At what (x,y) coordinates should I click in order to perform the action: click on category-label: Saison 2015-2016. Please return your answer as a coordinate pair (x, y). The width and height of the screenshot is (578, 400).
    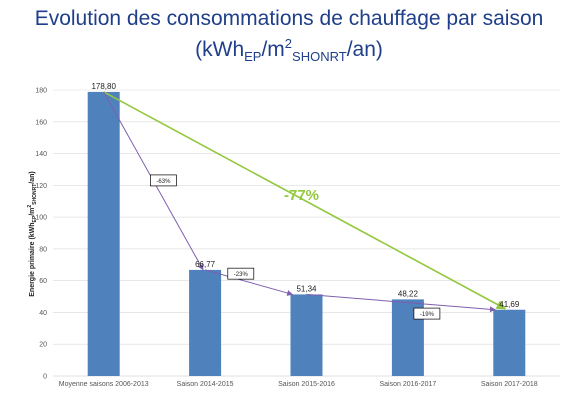
    Looking at the image, I should click on (306, 384).